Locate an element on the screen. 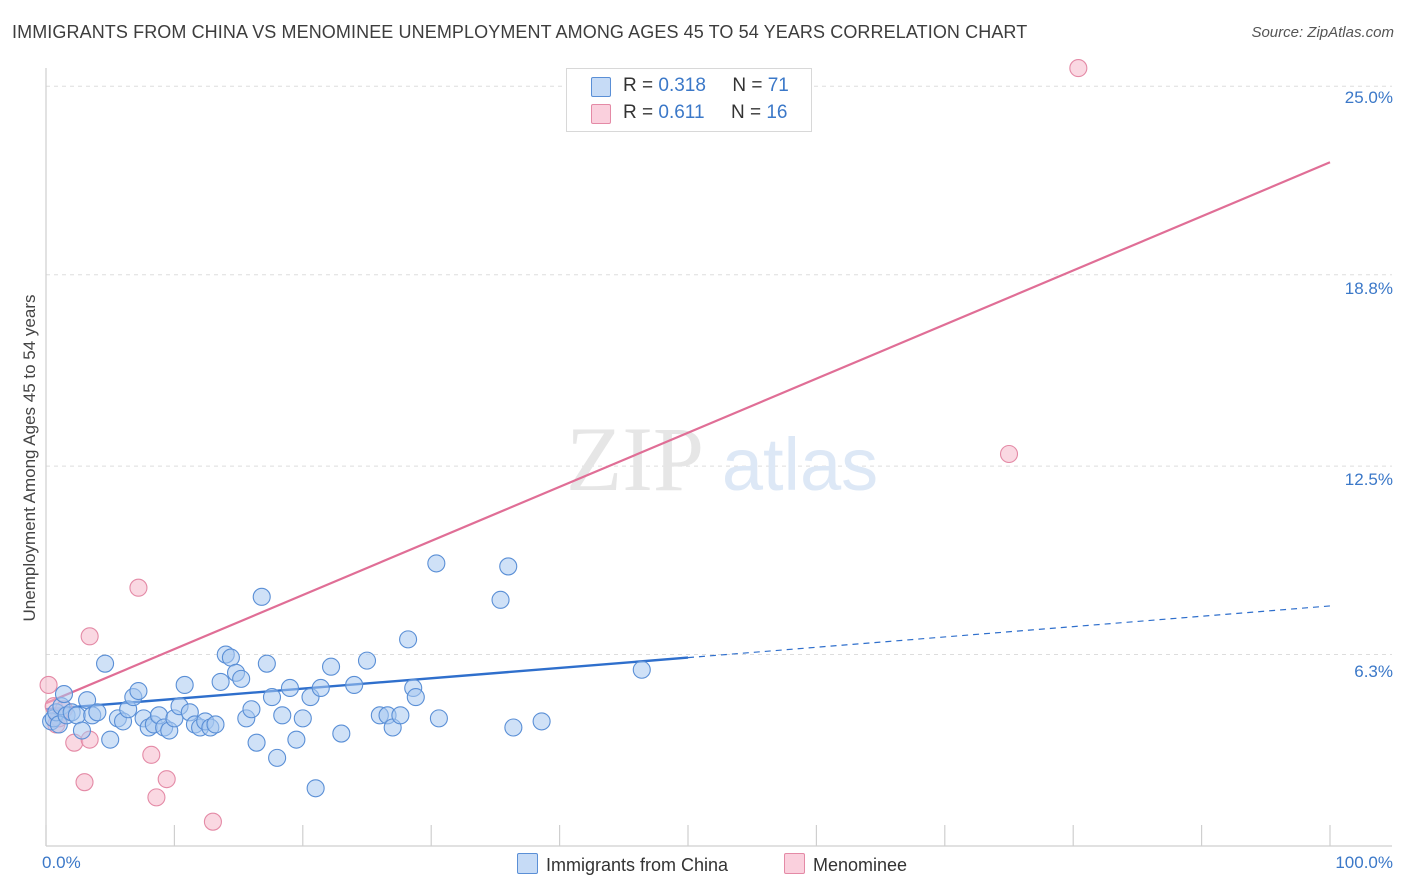 This screenshot has height=892, width=1406. bottom-legend-swatch-menominee is located at coordinates (794, 863).